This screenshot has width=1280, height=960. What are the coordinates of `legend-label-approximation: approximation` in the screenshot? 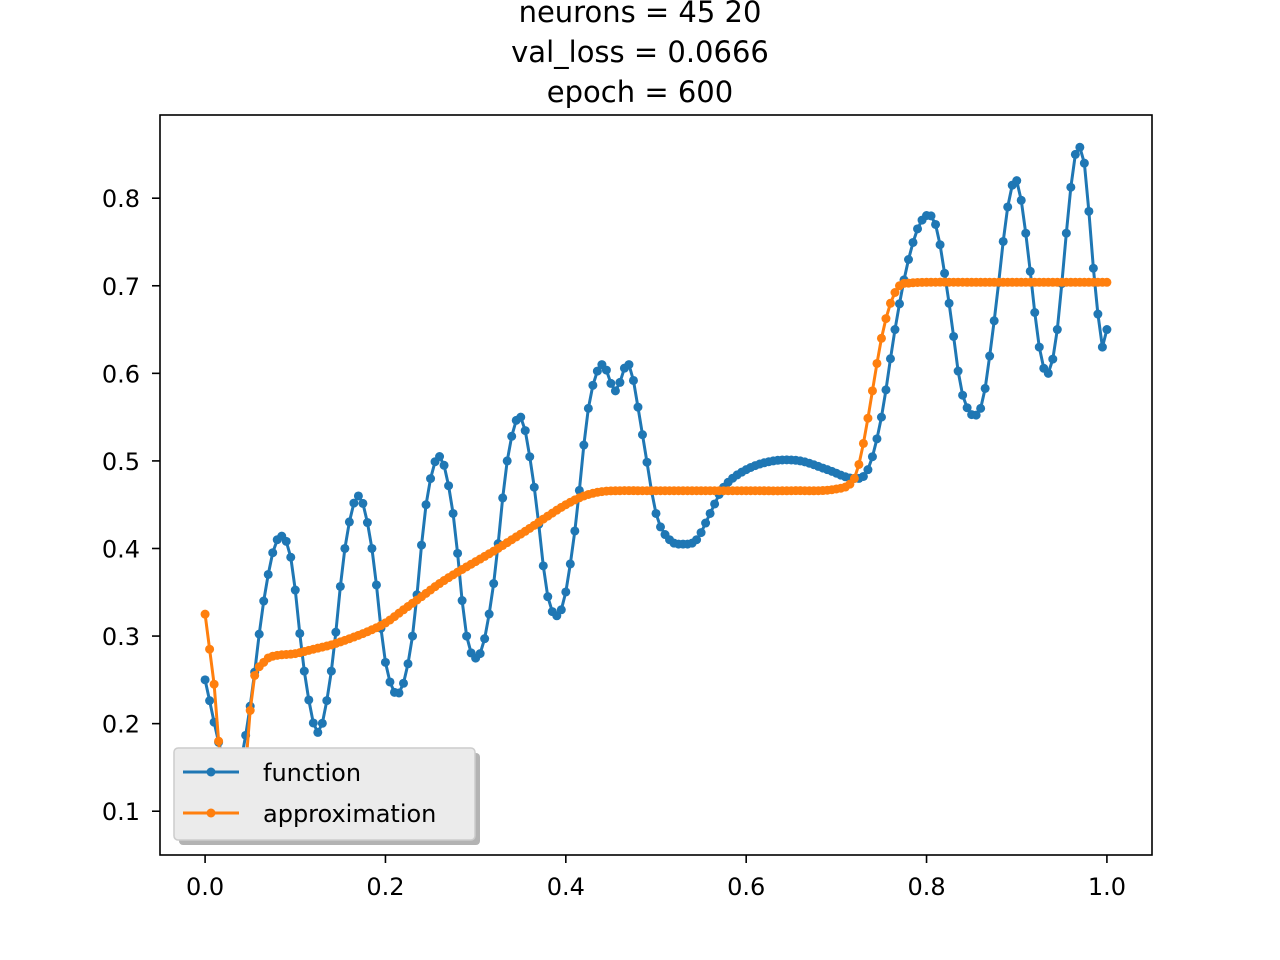 It's located at (349, 814).